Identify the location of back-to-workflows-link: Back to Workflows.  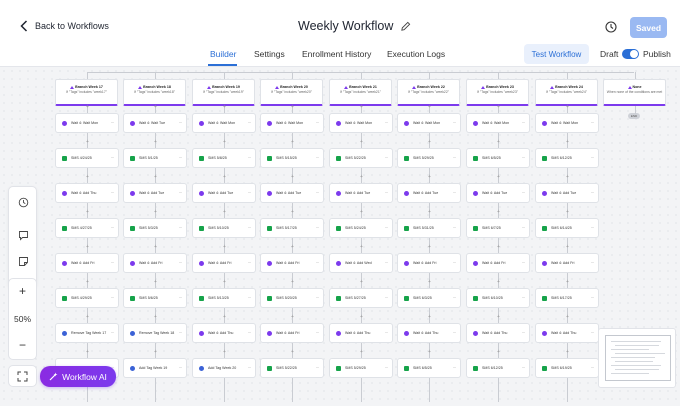
(64, 26).